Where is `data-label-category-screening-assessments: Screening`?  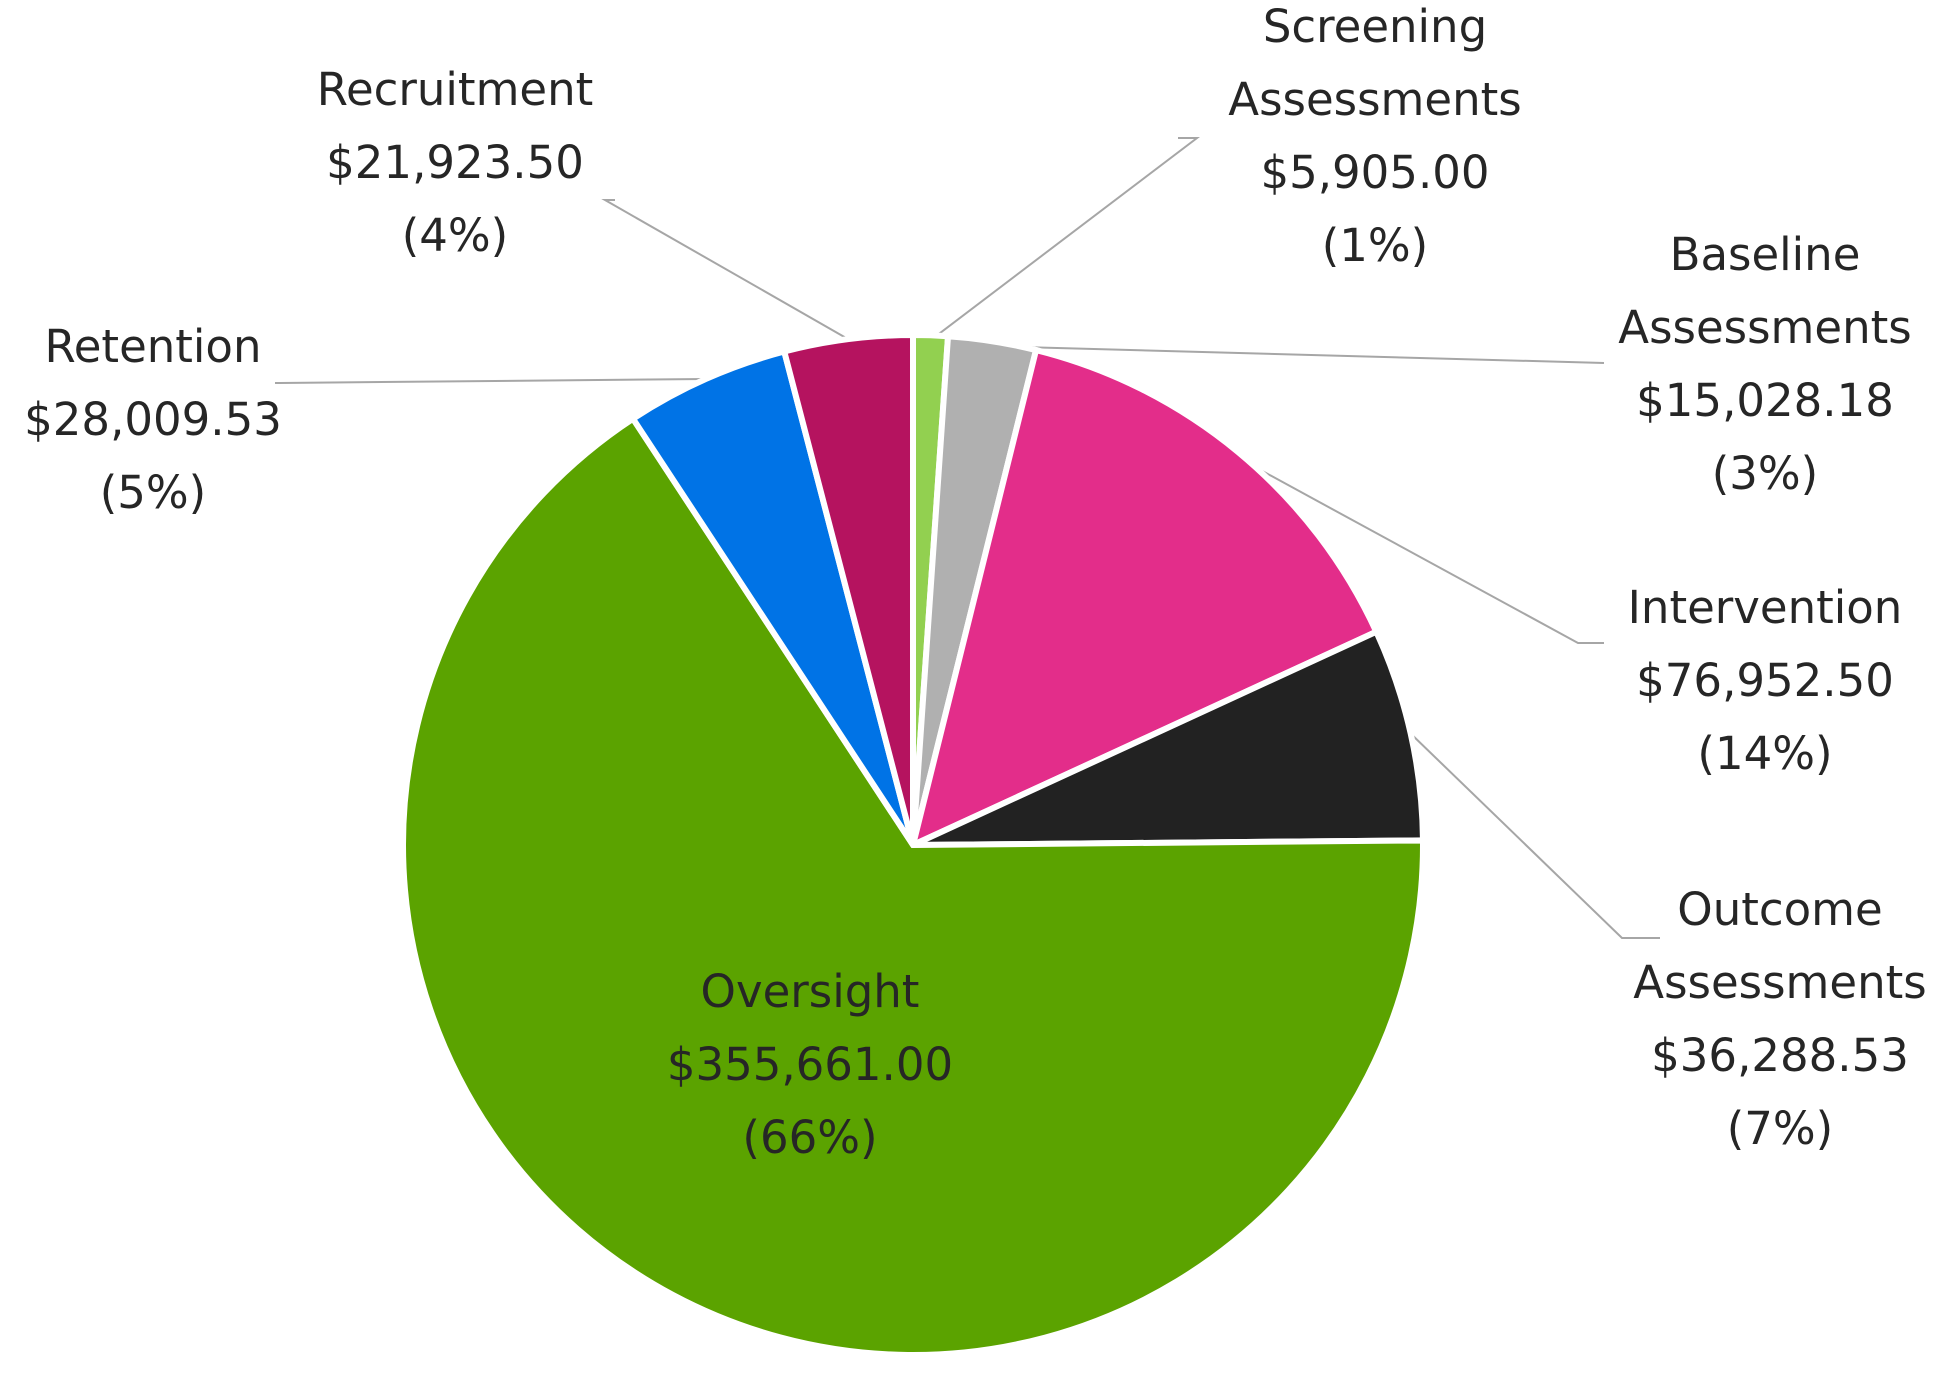
data-label-category-screening-assessments: Screening is located at coordinates (1375, 26).